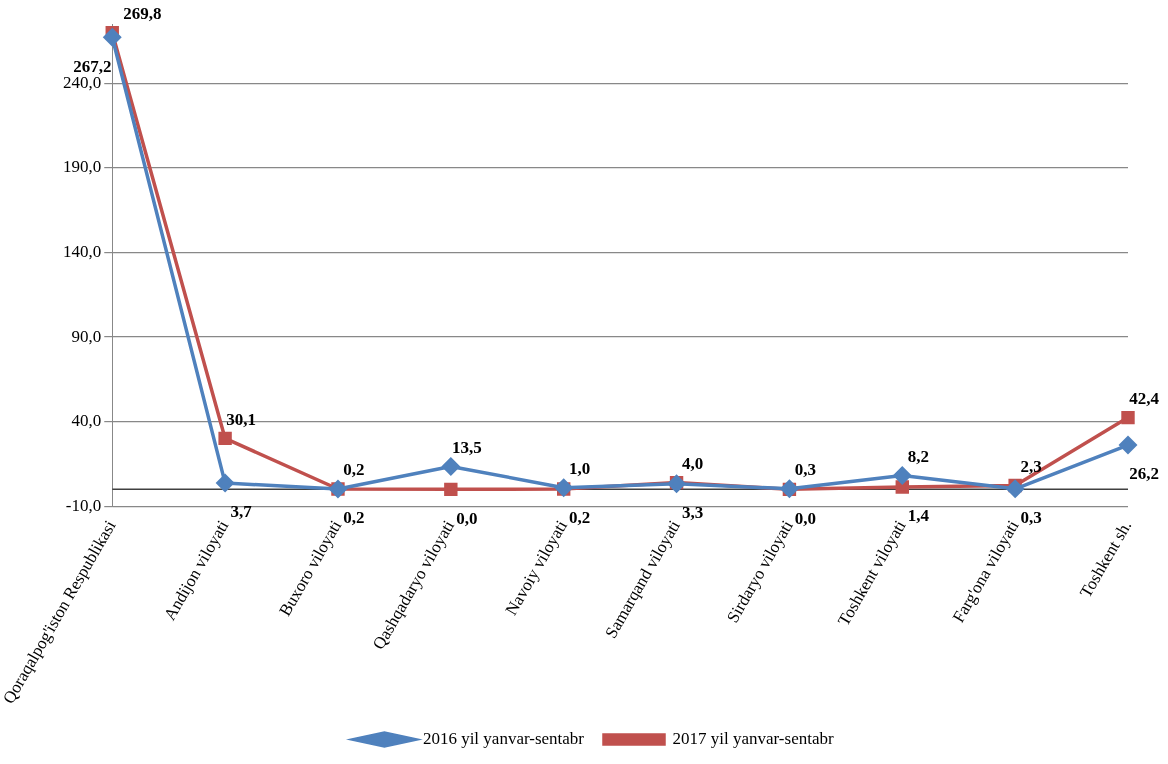 The height and width of the screenshot is (764, 1168). Describe the element at coordinates (241, 512) in the screenshot. I see `data-label: 3,7` at that location.